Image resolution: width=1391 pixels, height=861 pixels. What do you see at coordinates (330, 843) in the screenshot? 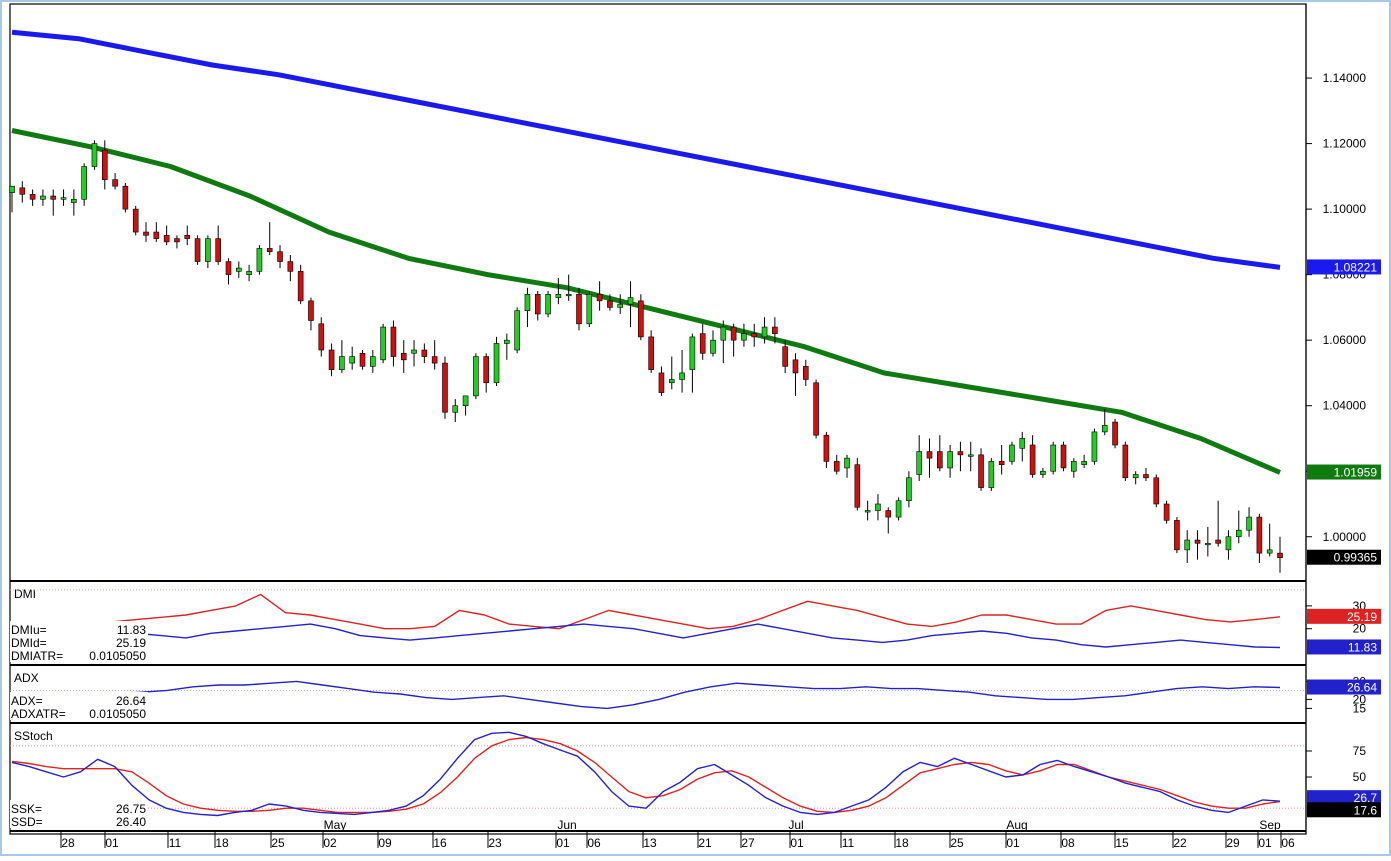
I see `date-label: 02` at bounding box center [330, 843].